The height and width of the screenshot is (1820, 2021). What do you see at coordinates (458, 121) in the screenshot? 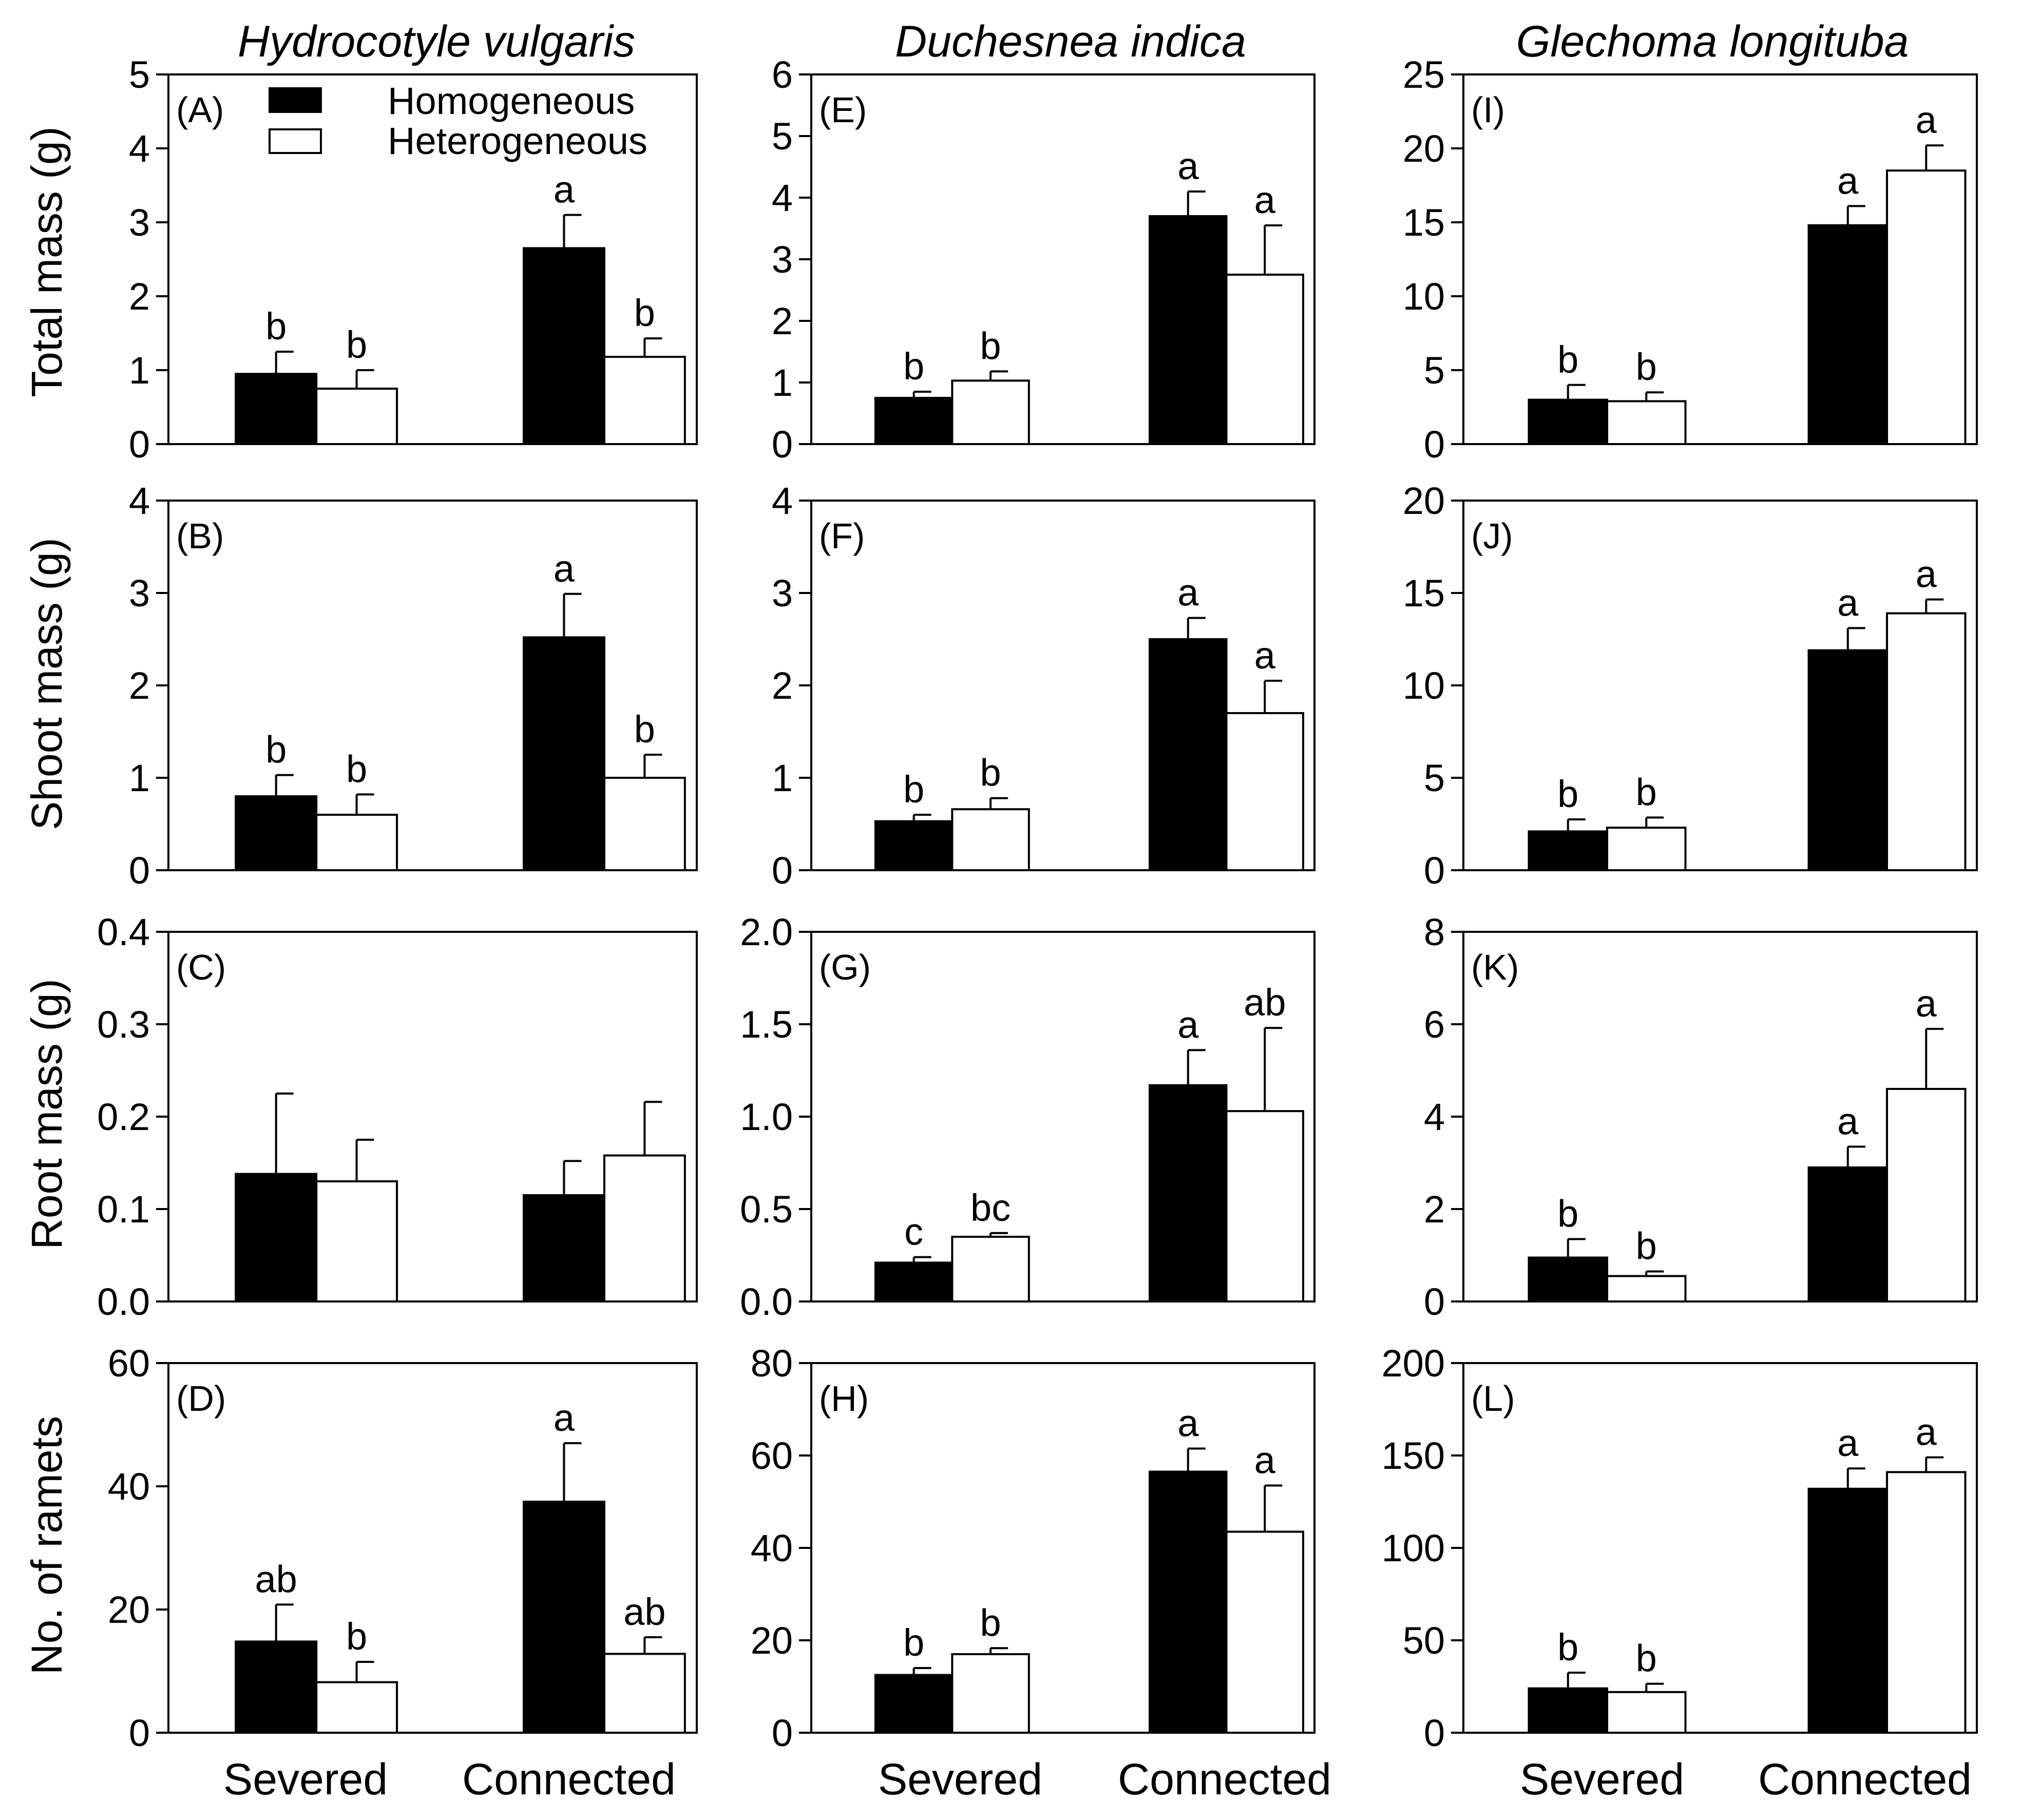
I see `legend: Homogeneous Heterogeneous` at bounding box center [458, 121].